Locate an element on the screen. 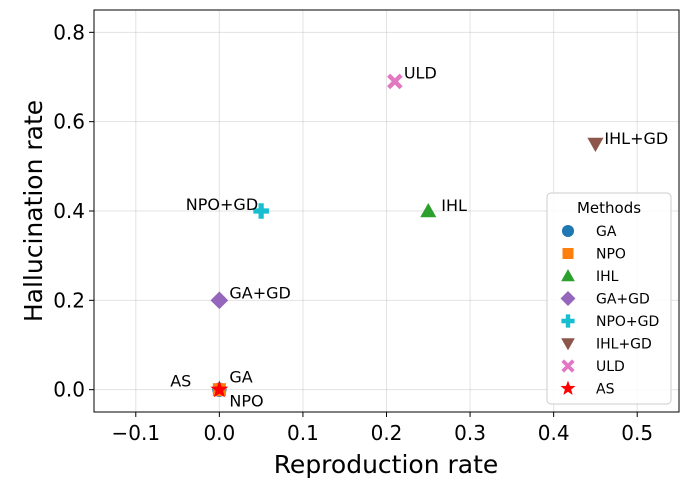  y-tick-label: 0.8 is located at coordinates (69, 32).